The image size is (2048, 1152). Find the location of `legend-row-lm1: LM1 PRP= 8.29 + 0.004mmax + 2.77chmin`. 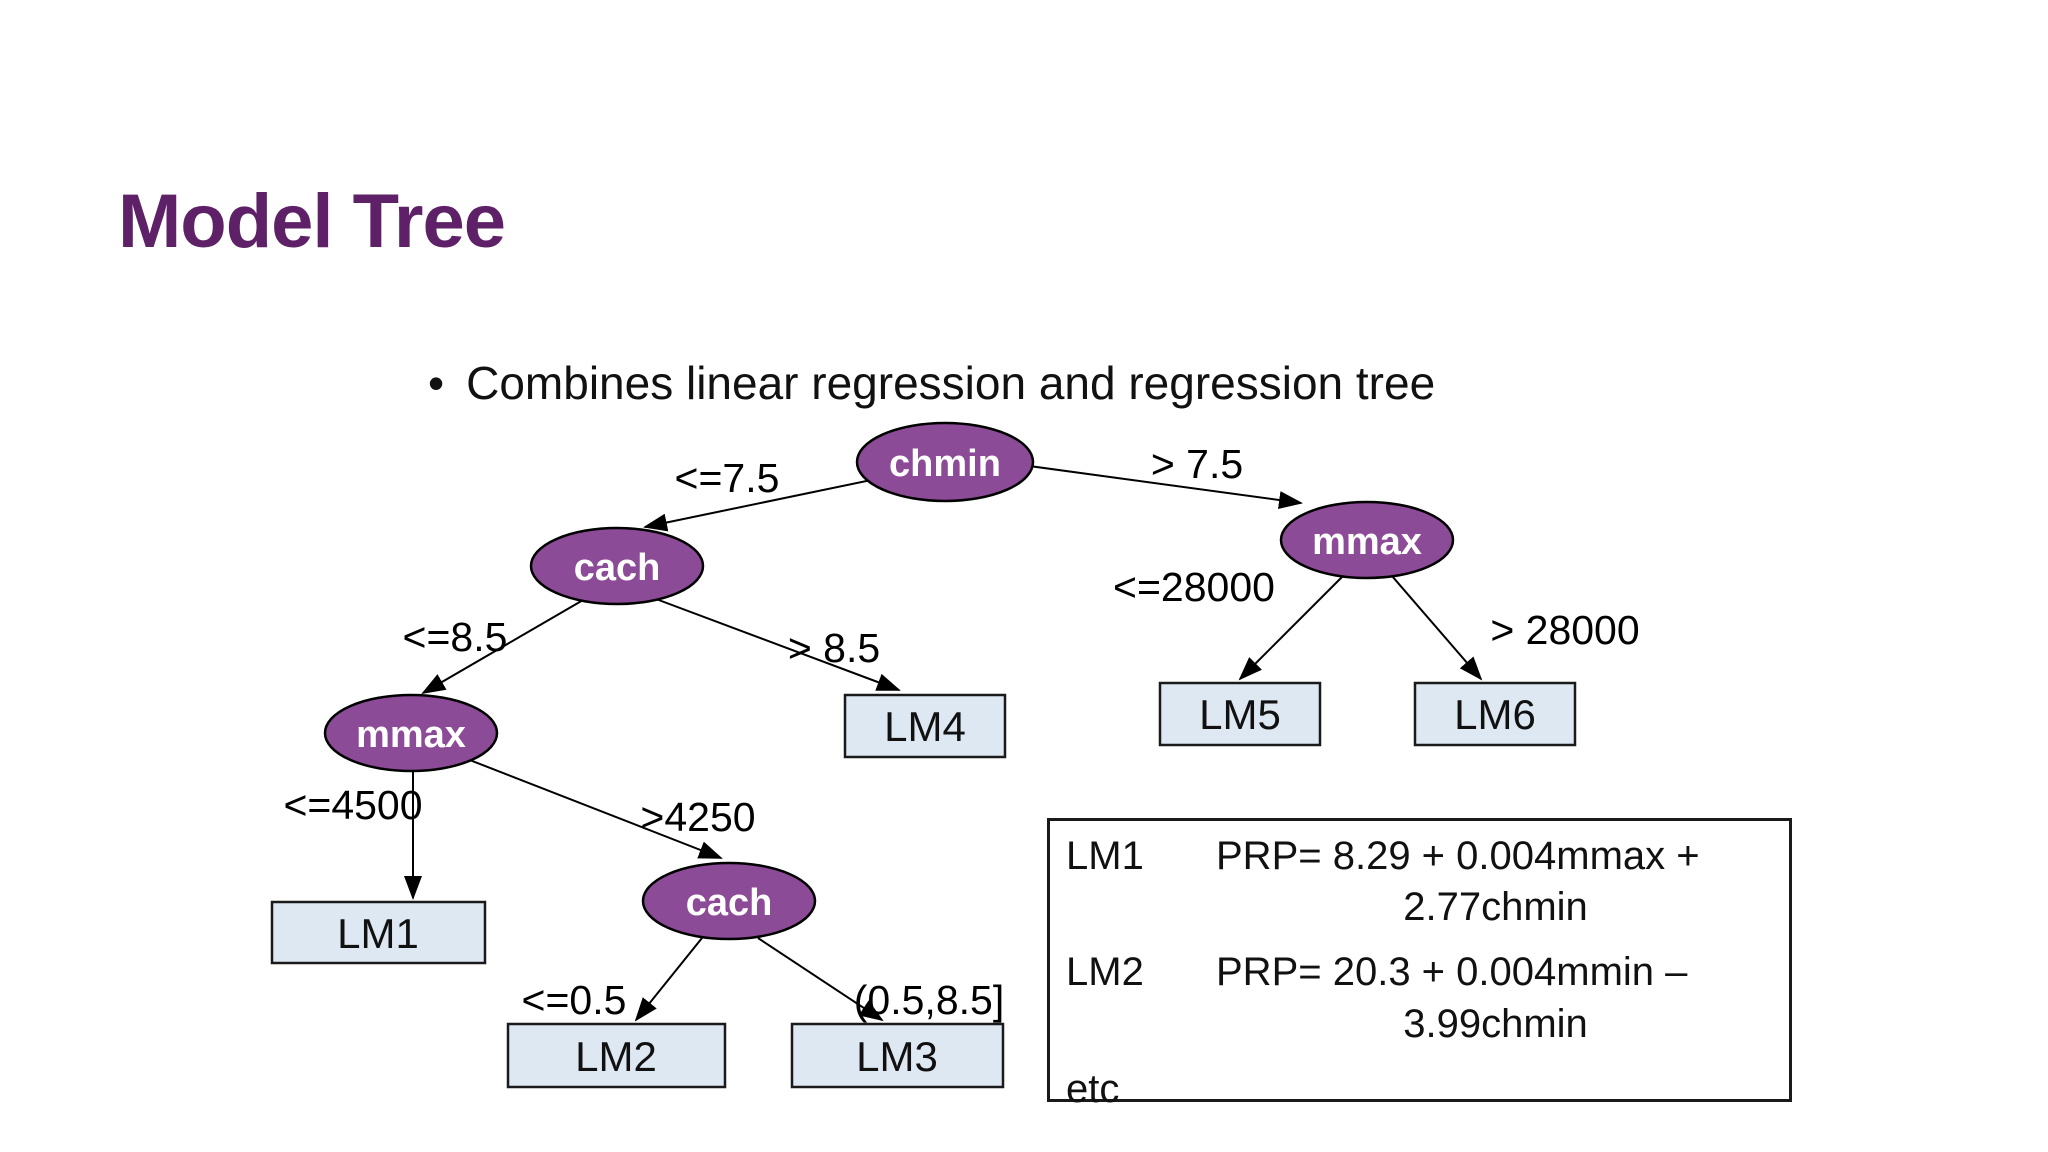

legend-row-lm1: LM1 PRP= 8.29 + 0.004mmax + 2.77chmin is located at coordinates (1420, 882).